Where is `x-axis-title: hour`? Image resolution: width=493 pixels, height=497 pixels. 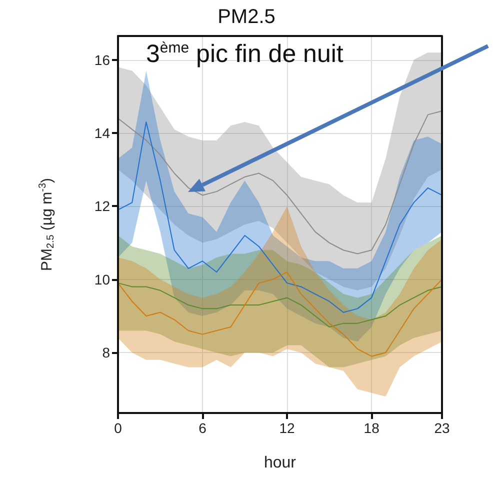 x-axis-title: hour is located at coordinates (280, 463).